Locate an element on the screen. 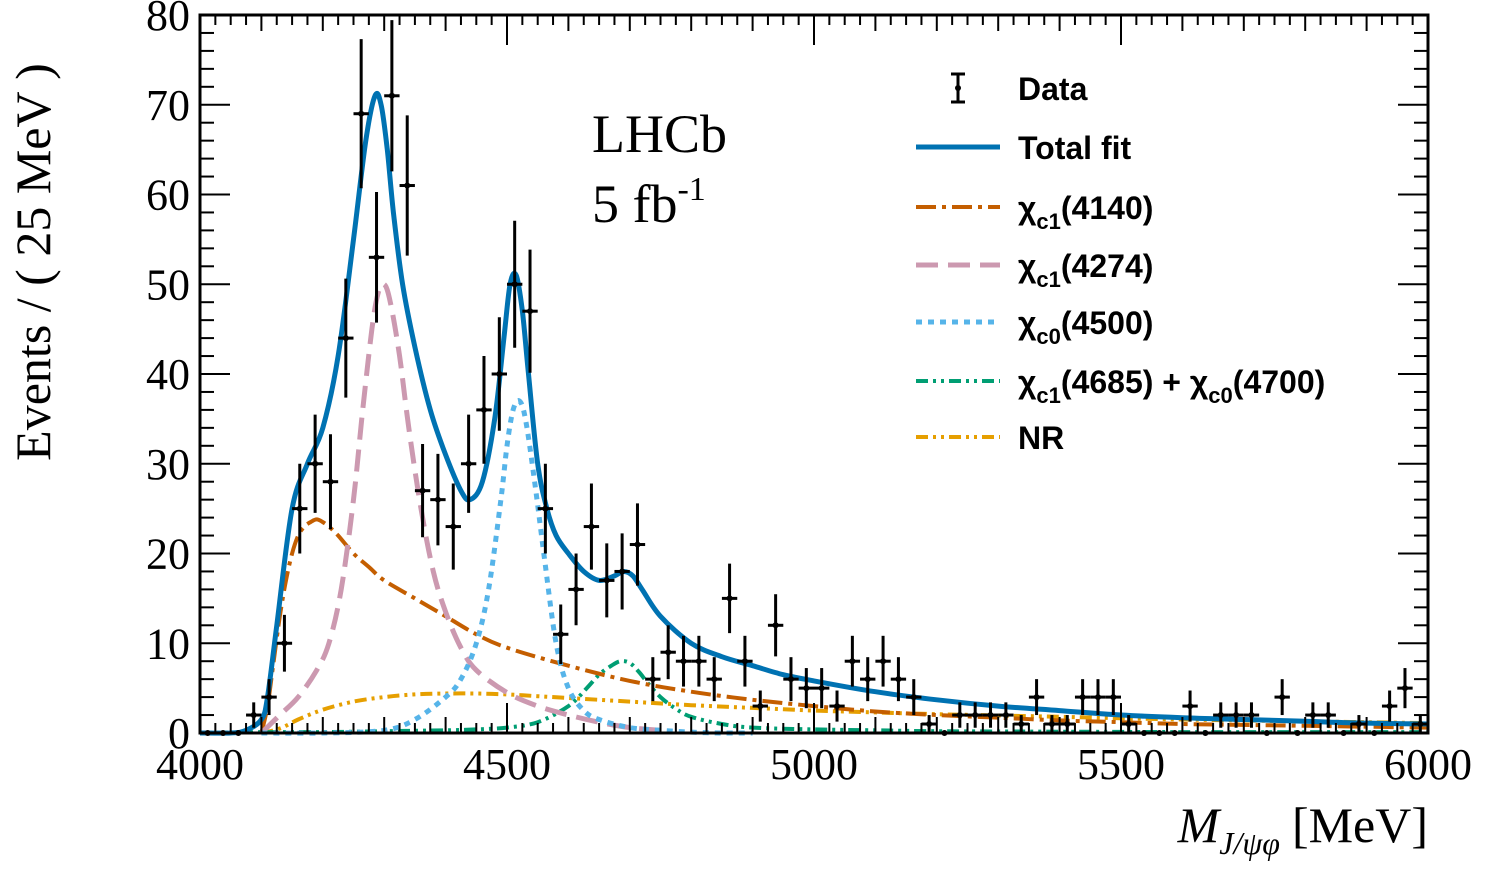 The height and width of the screenshot is (873, 1488). y-tick-label: 20 is located at coordinates (168, 554).